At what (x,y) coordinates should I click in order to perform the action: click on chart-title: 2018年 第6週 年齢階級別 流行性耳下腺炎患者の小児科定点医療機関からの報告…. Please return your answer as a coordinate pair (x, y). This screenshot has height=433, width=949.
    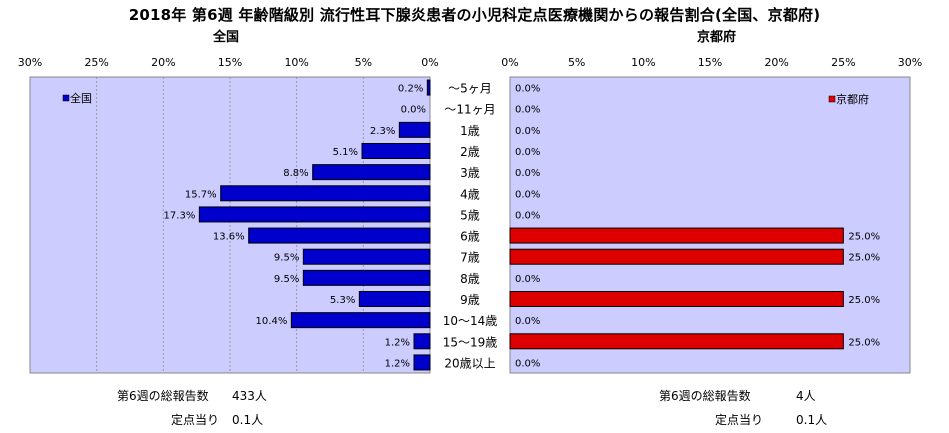
    Looking at the image, I should click on (474, 15).